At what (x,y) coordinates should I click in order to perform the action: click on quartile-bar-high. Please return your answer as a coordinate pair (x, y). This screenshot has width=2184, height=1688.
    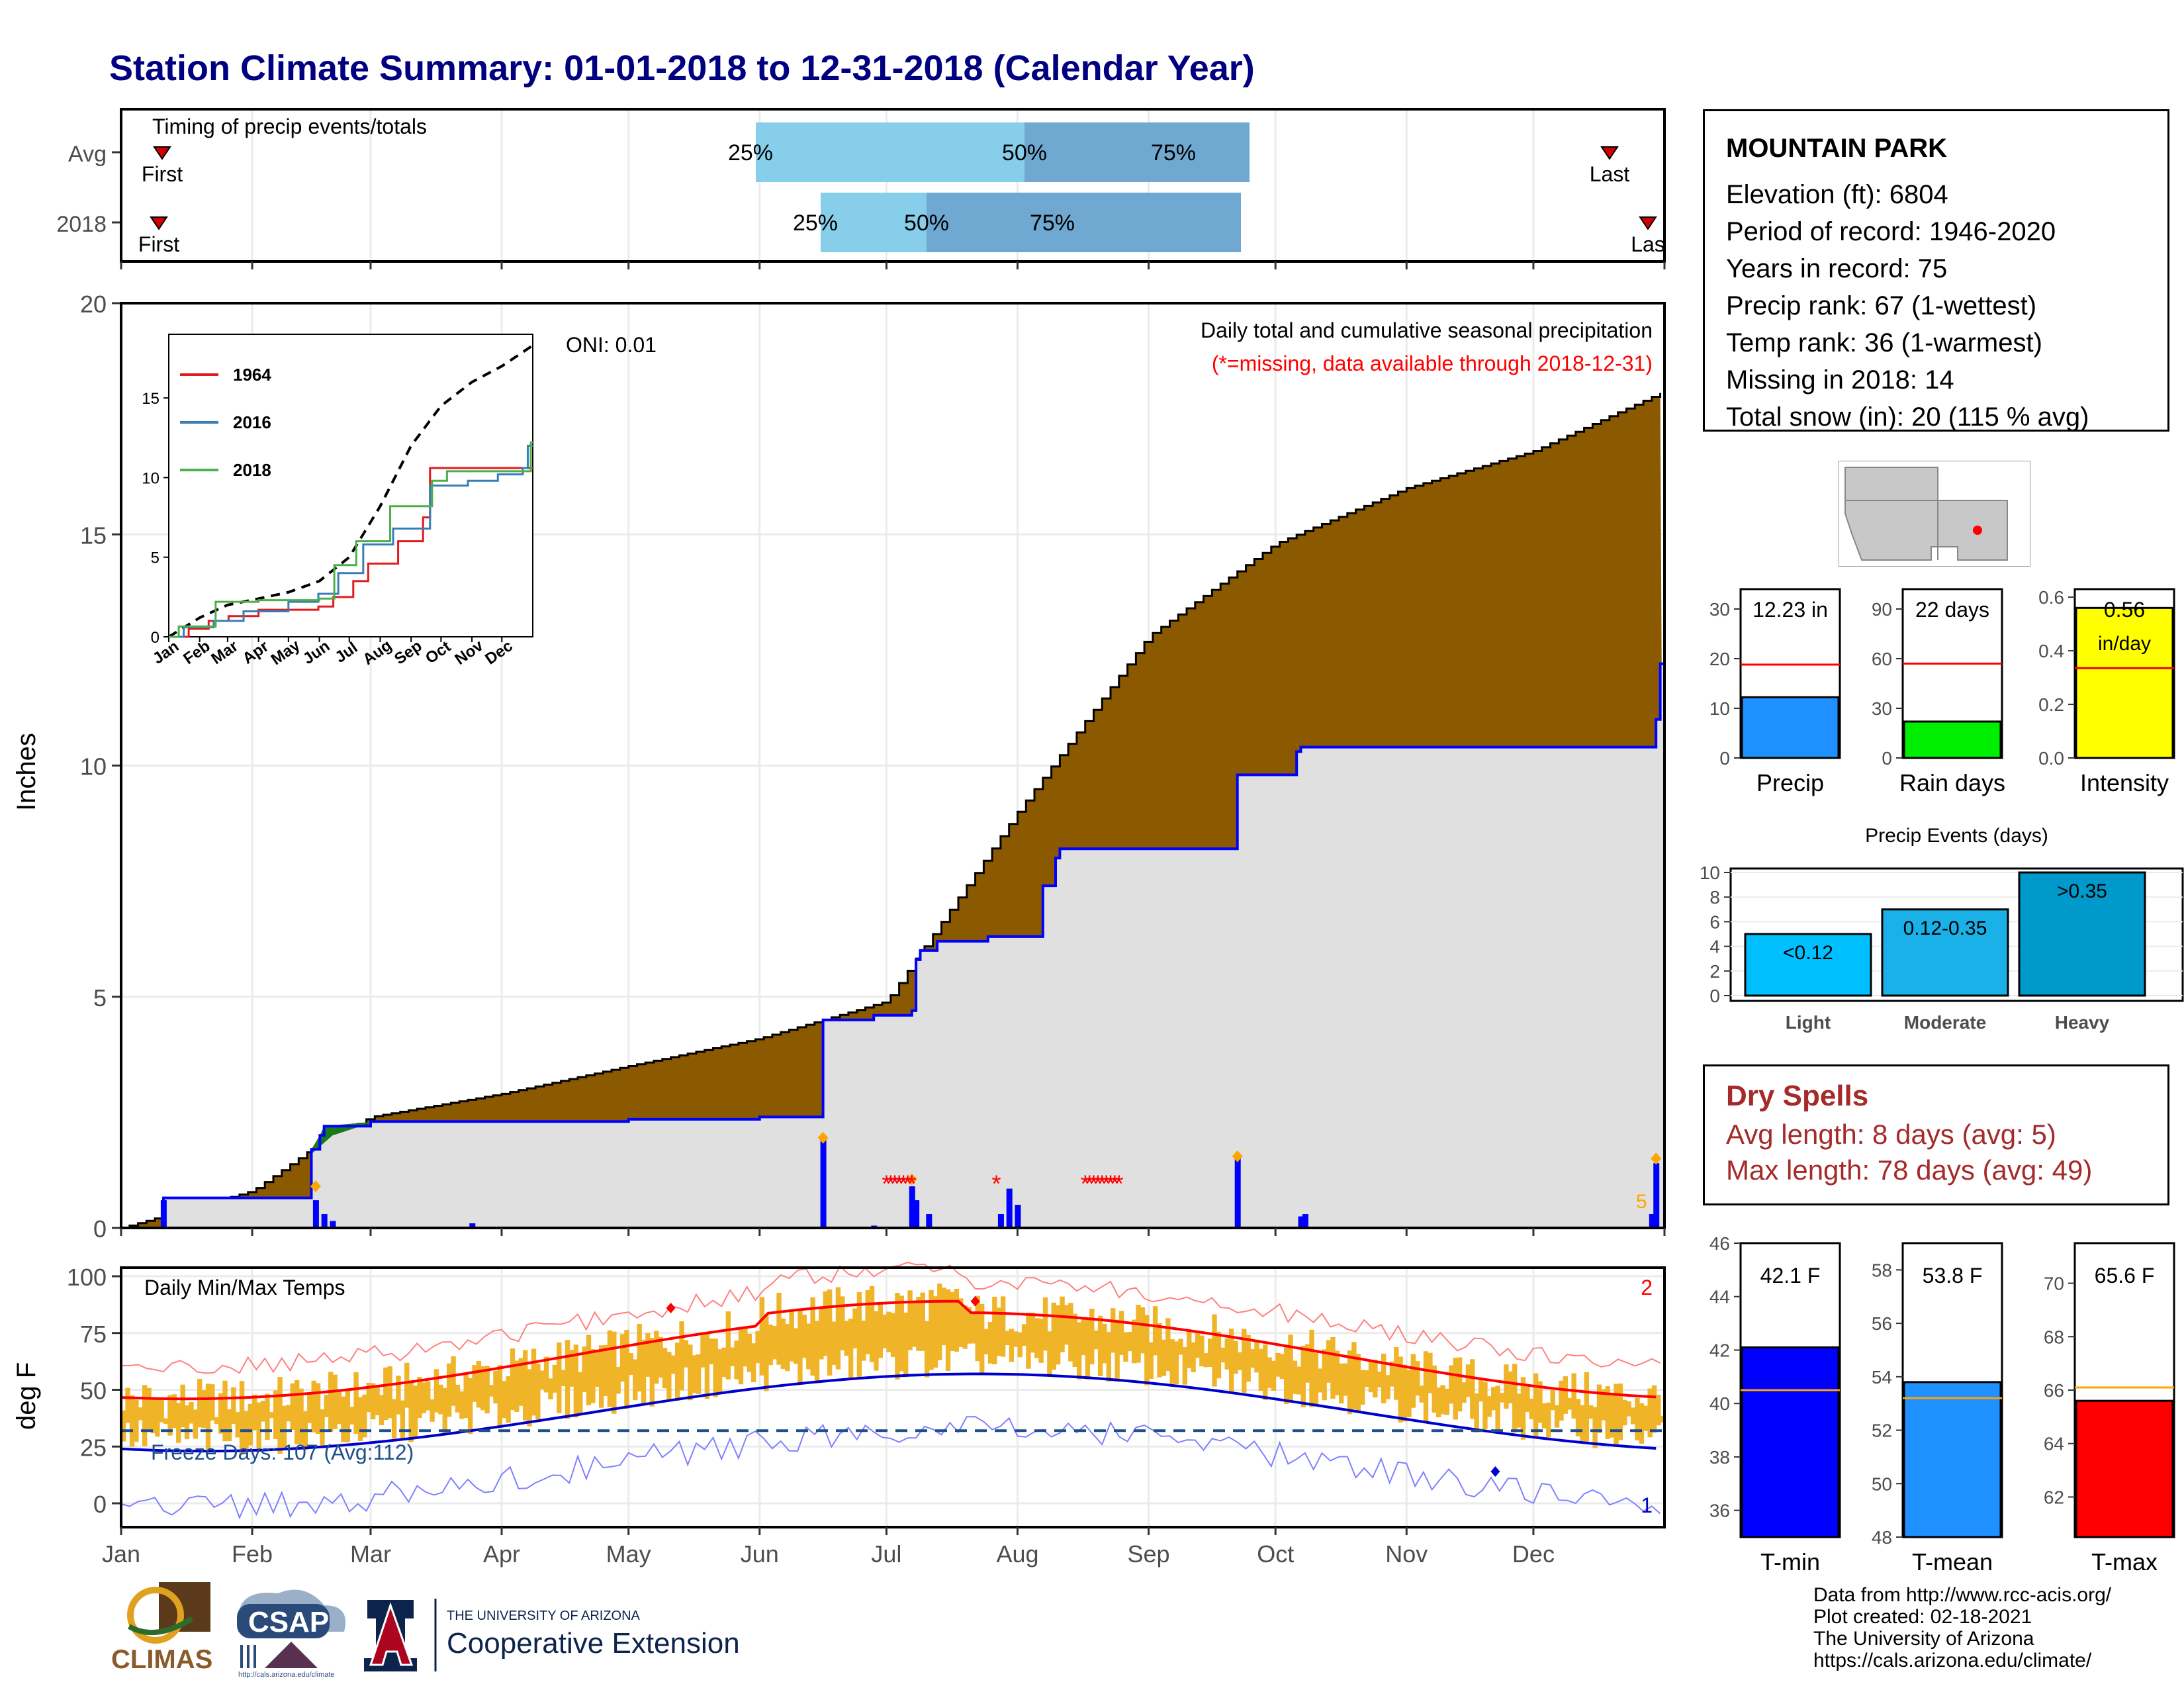
    Looking at the image, I should click on (1137, 152).